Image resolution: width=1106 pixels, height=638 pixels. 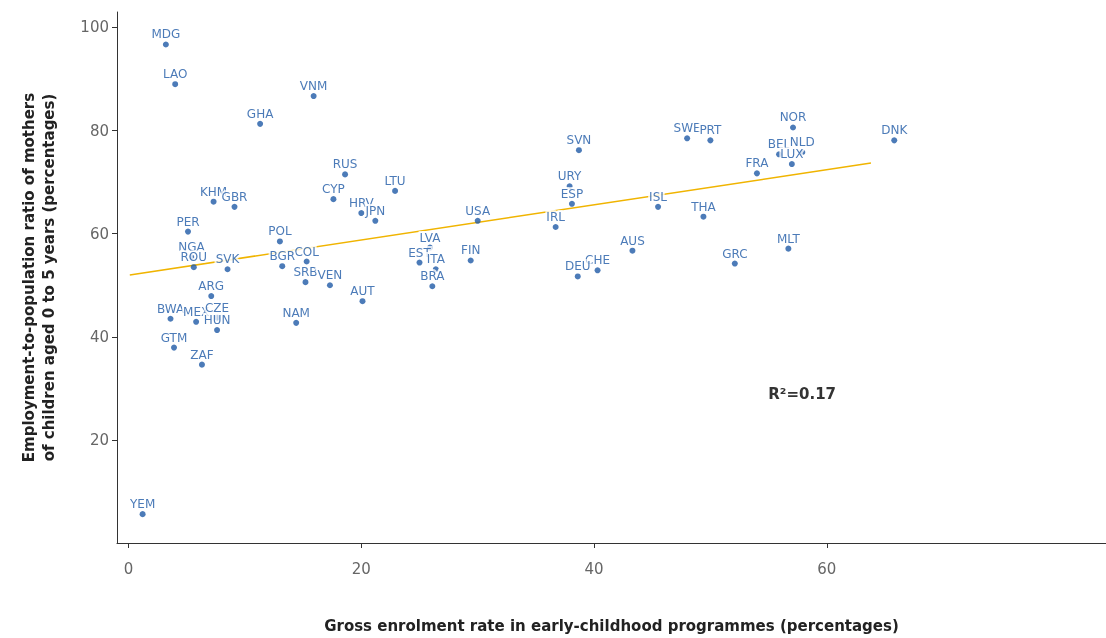 What do you see at coordinates (211, 286) in the screenshot?
I see `data-label: ARG` at bounding box center [211, 286].